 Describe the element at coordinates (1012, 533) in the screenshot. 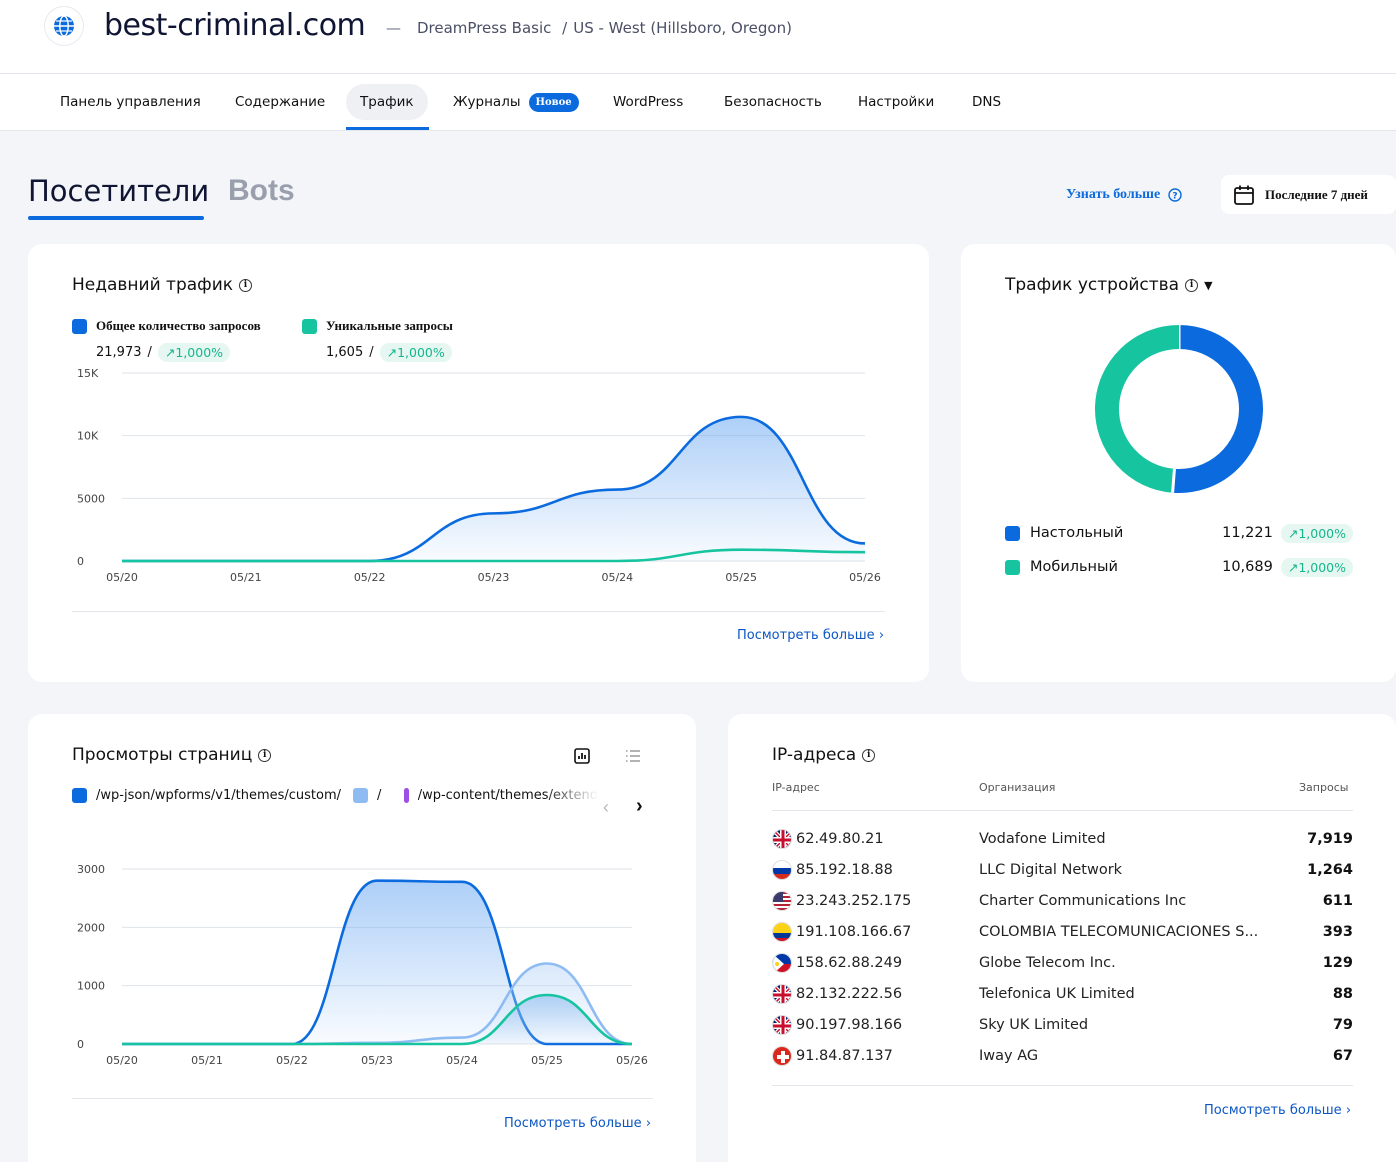

I see `legend-swatch-desktop` at that location.